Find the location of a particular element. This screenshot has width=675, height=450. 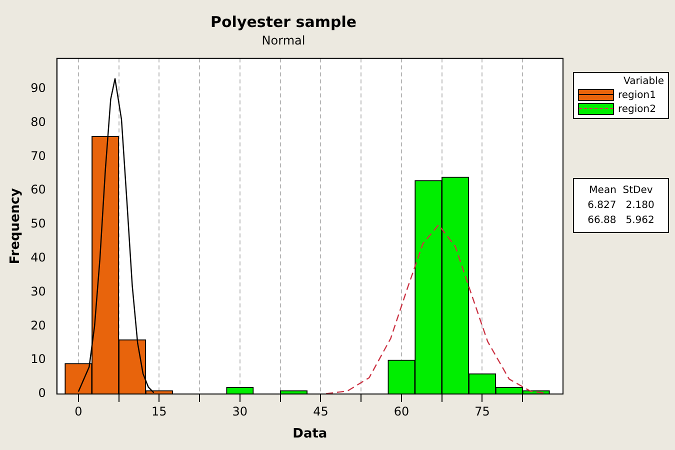

chart-subtitle: Normal is located at coordinates (284, 40).